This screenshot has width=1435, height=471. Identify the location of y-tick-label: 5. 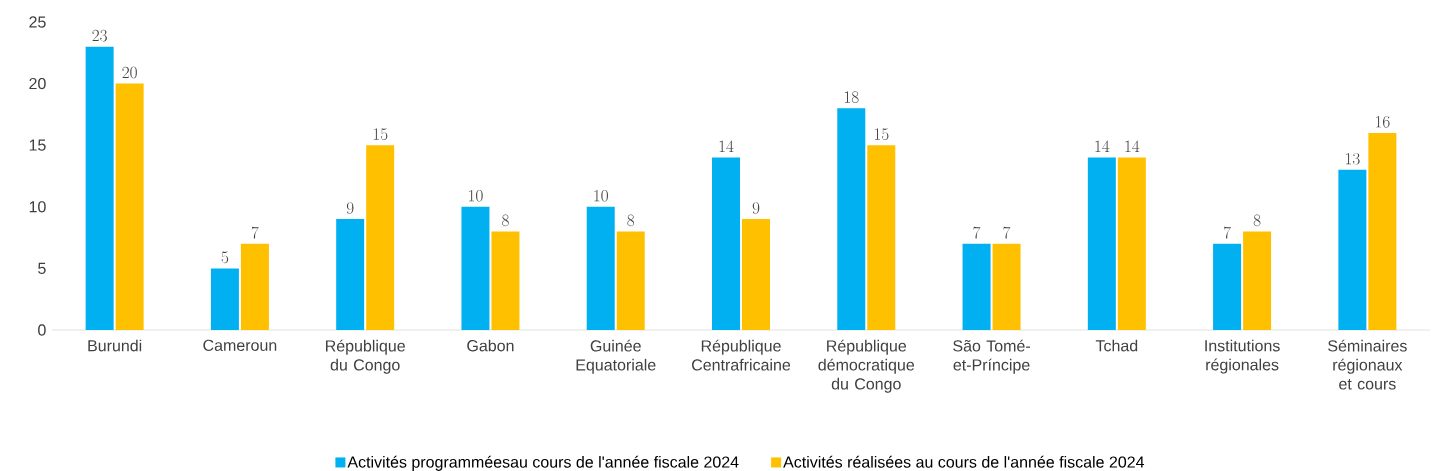
(42, 268).